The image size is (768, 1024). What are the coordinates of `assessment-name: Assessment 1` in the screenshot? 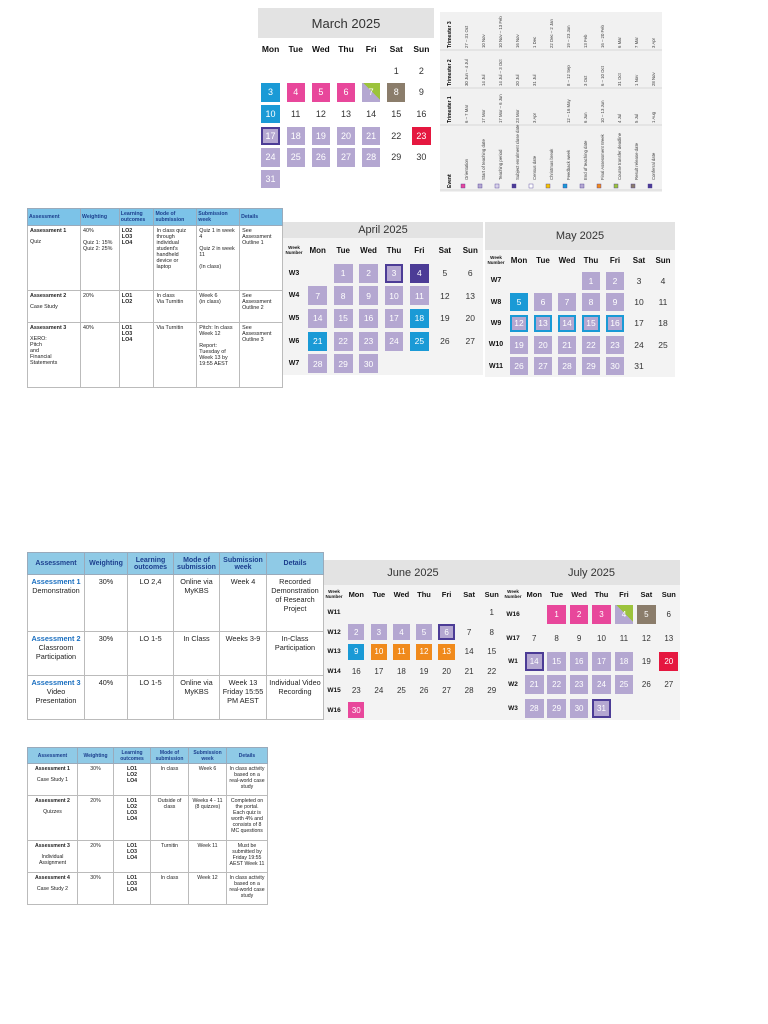 It's located at (52, 769).